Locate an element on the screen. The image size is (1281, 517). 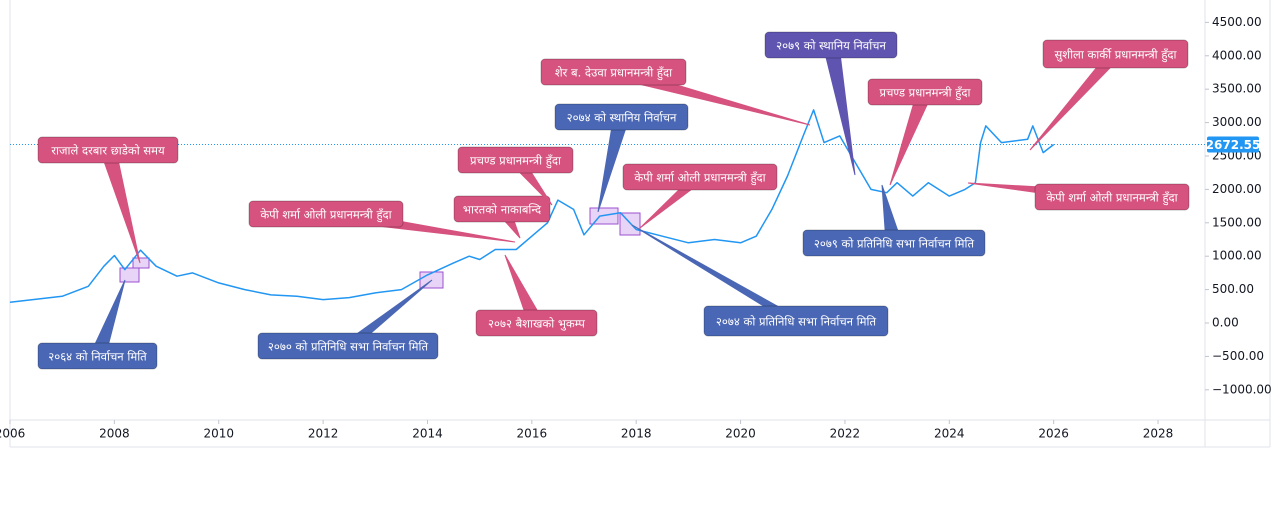
annotation: राजाले दरबार छाडेको समय is located at coordinates (108, 200).